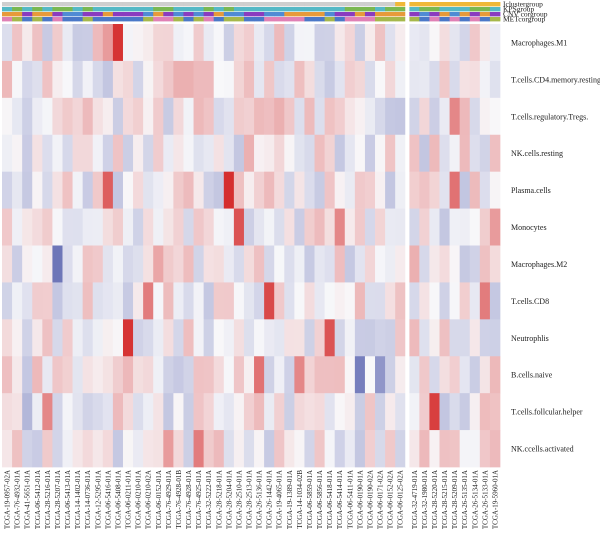 The image size is (600, 537). Describe the element at coordinates (108, 499) in the screenshot. I see `column-label: TCGA-06-5416-01A` at that location.